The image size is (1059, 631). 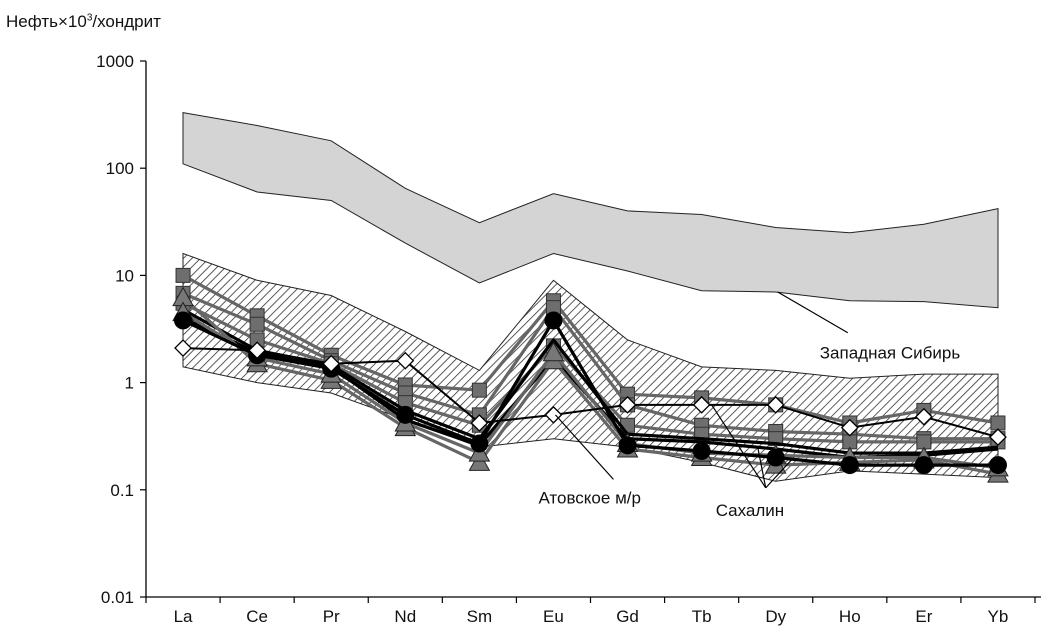 I want to click on leader-atovskoye, so click(x=584, y=447).